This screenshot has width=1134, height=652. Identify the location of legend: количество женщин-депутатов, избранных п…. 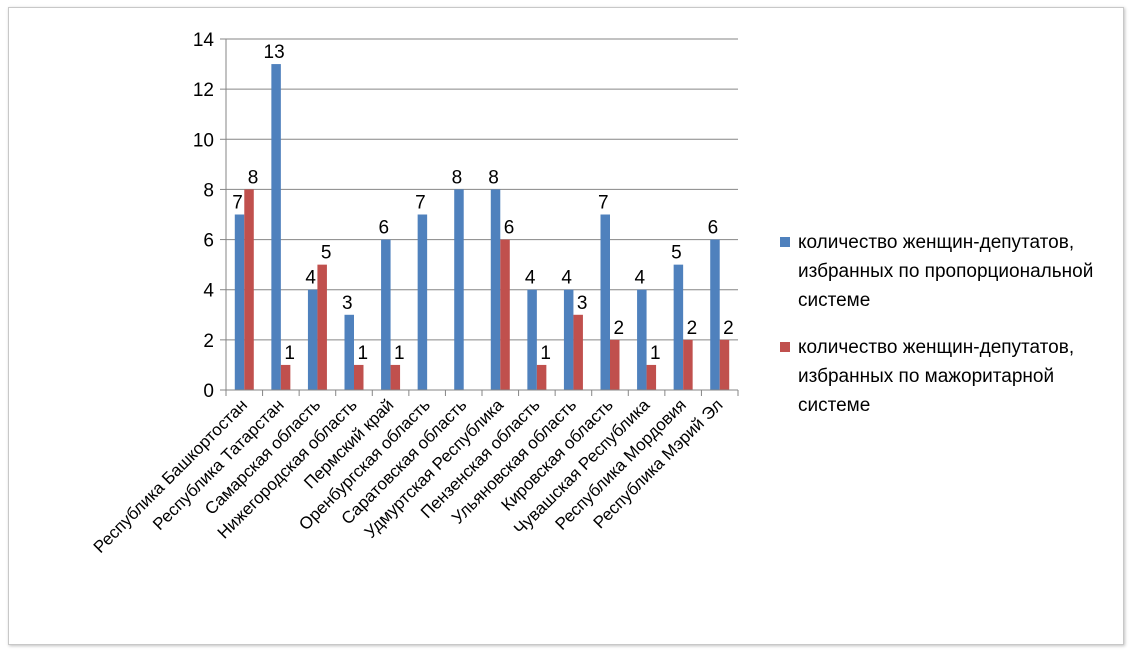
(950, 333).